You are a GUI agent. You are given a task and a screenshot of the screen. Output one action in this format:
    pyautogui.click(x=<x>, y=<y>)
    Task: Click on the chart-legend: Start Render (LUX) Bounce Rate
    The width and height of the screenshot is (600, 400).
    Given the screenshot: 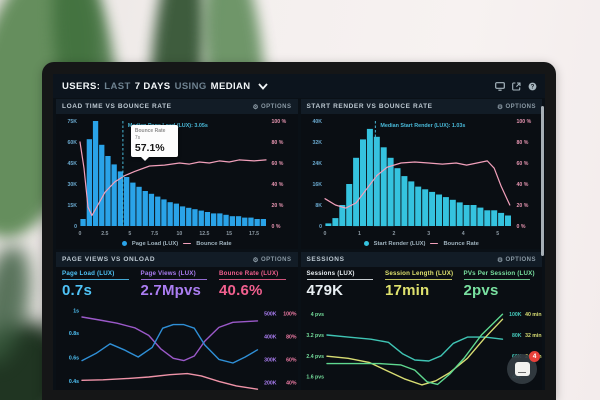 What is the action you would take?
    pyautogui.click(x=422, y=243)
    